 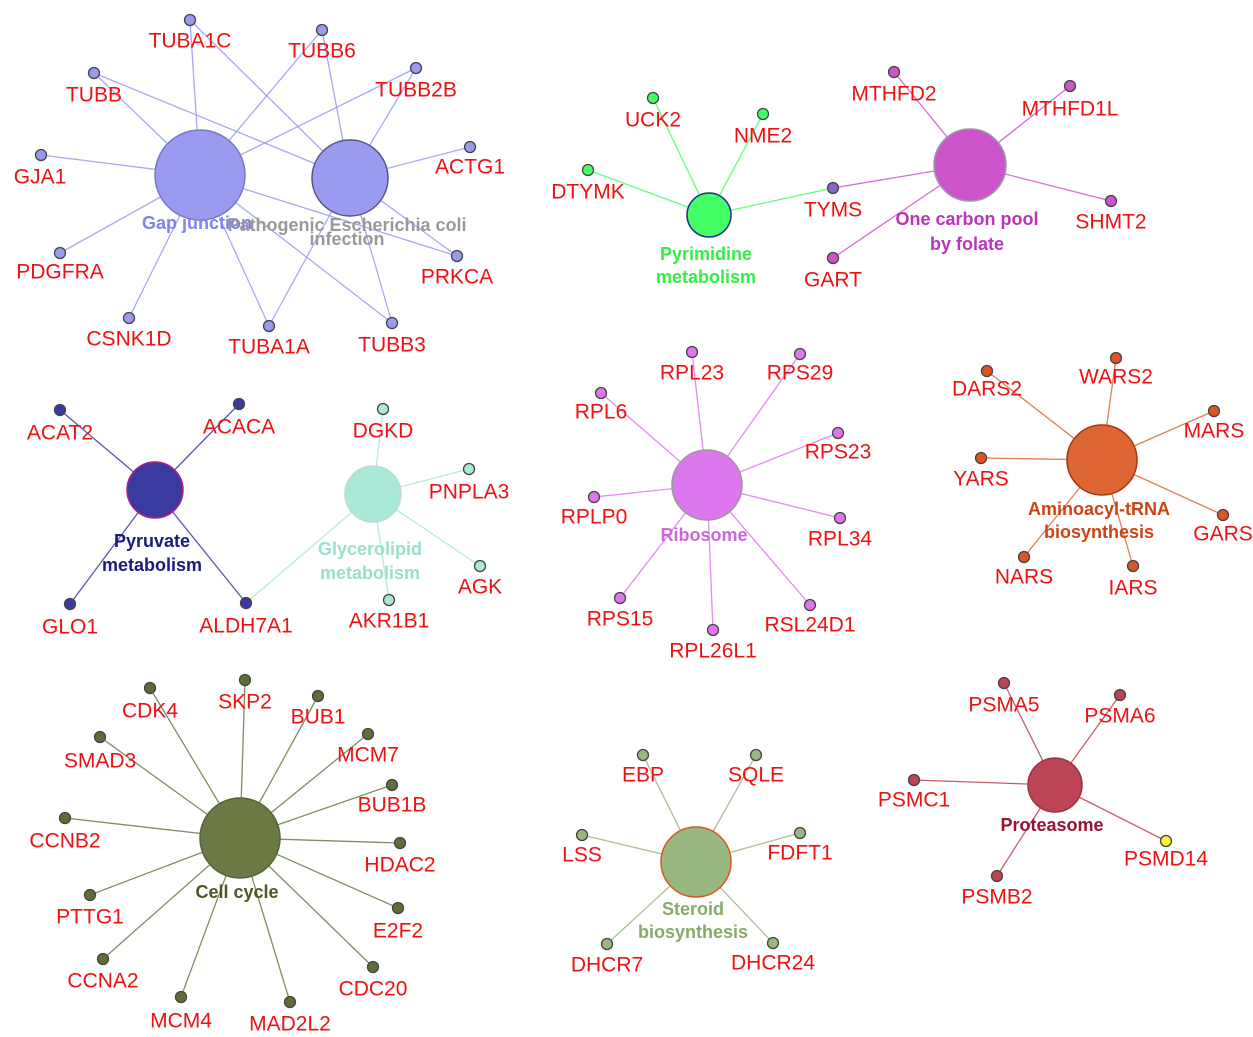 What do you see at coordinates (966, 219) in the screenshot?
I see `pathway-label: One carbon pool` at bounding box center [966, 219].